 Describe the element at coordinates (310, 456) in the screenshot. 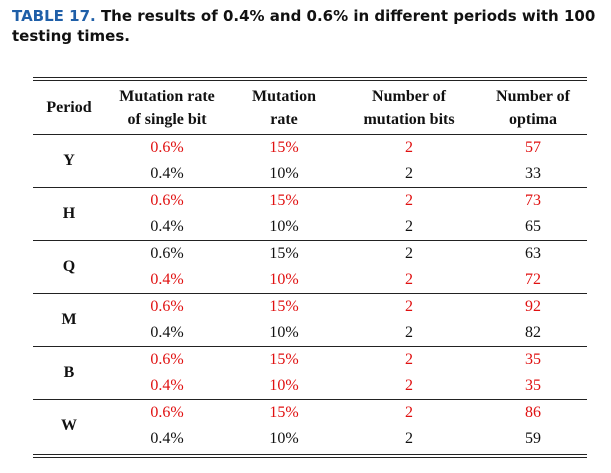

I see `bottom-rule` at that location.